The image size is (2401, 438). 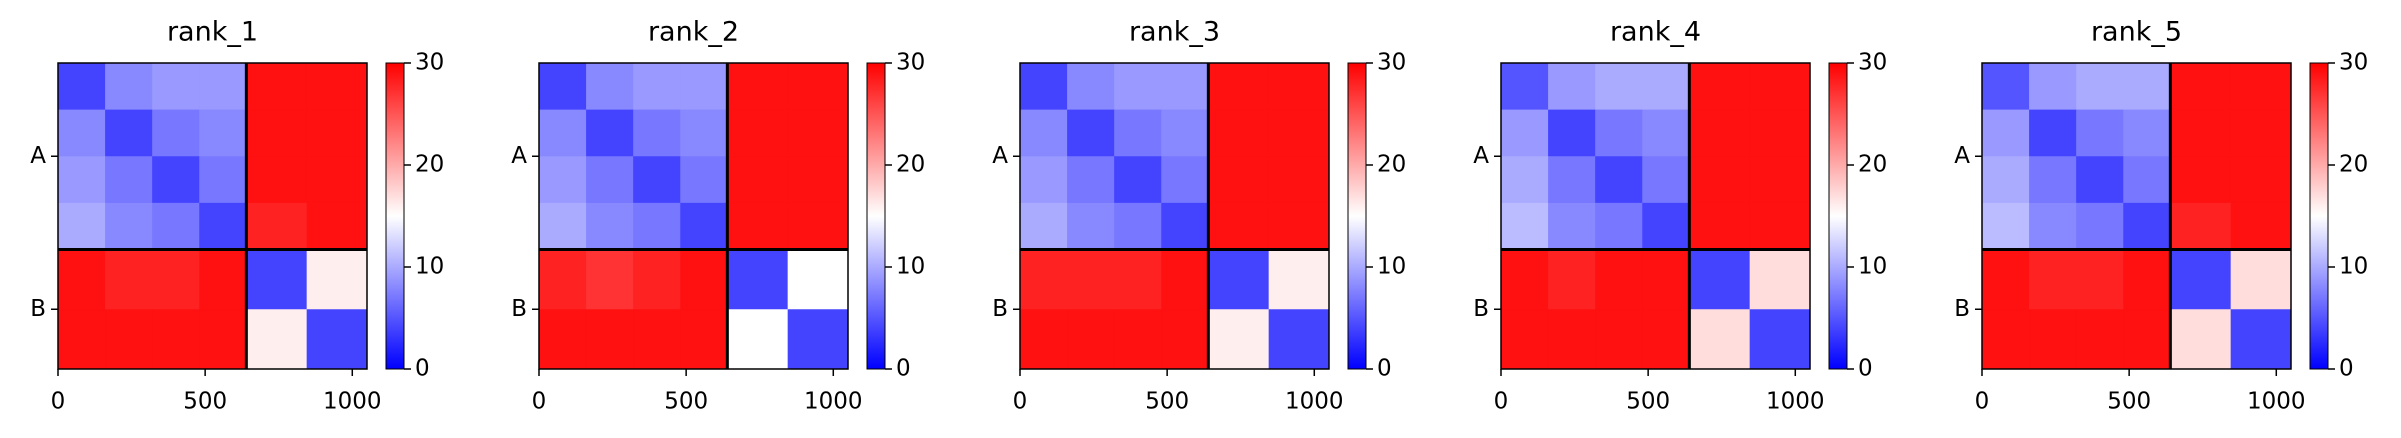 I want to click on colorbar-tick-label: 10, so click(x=910, y=267).